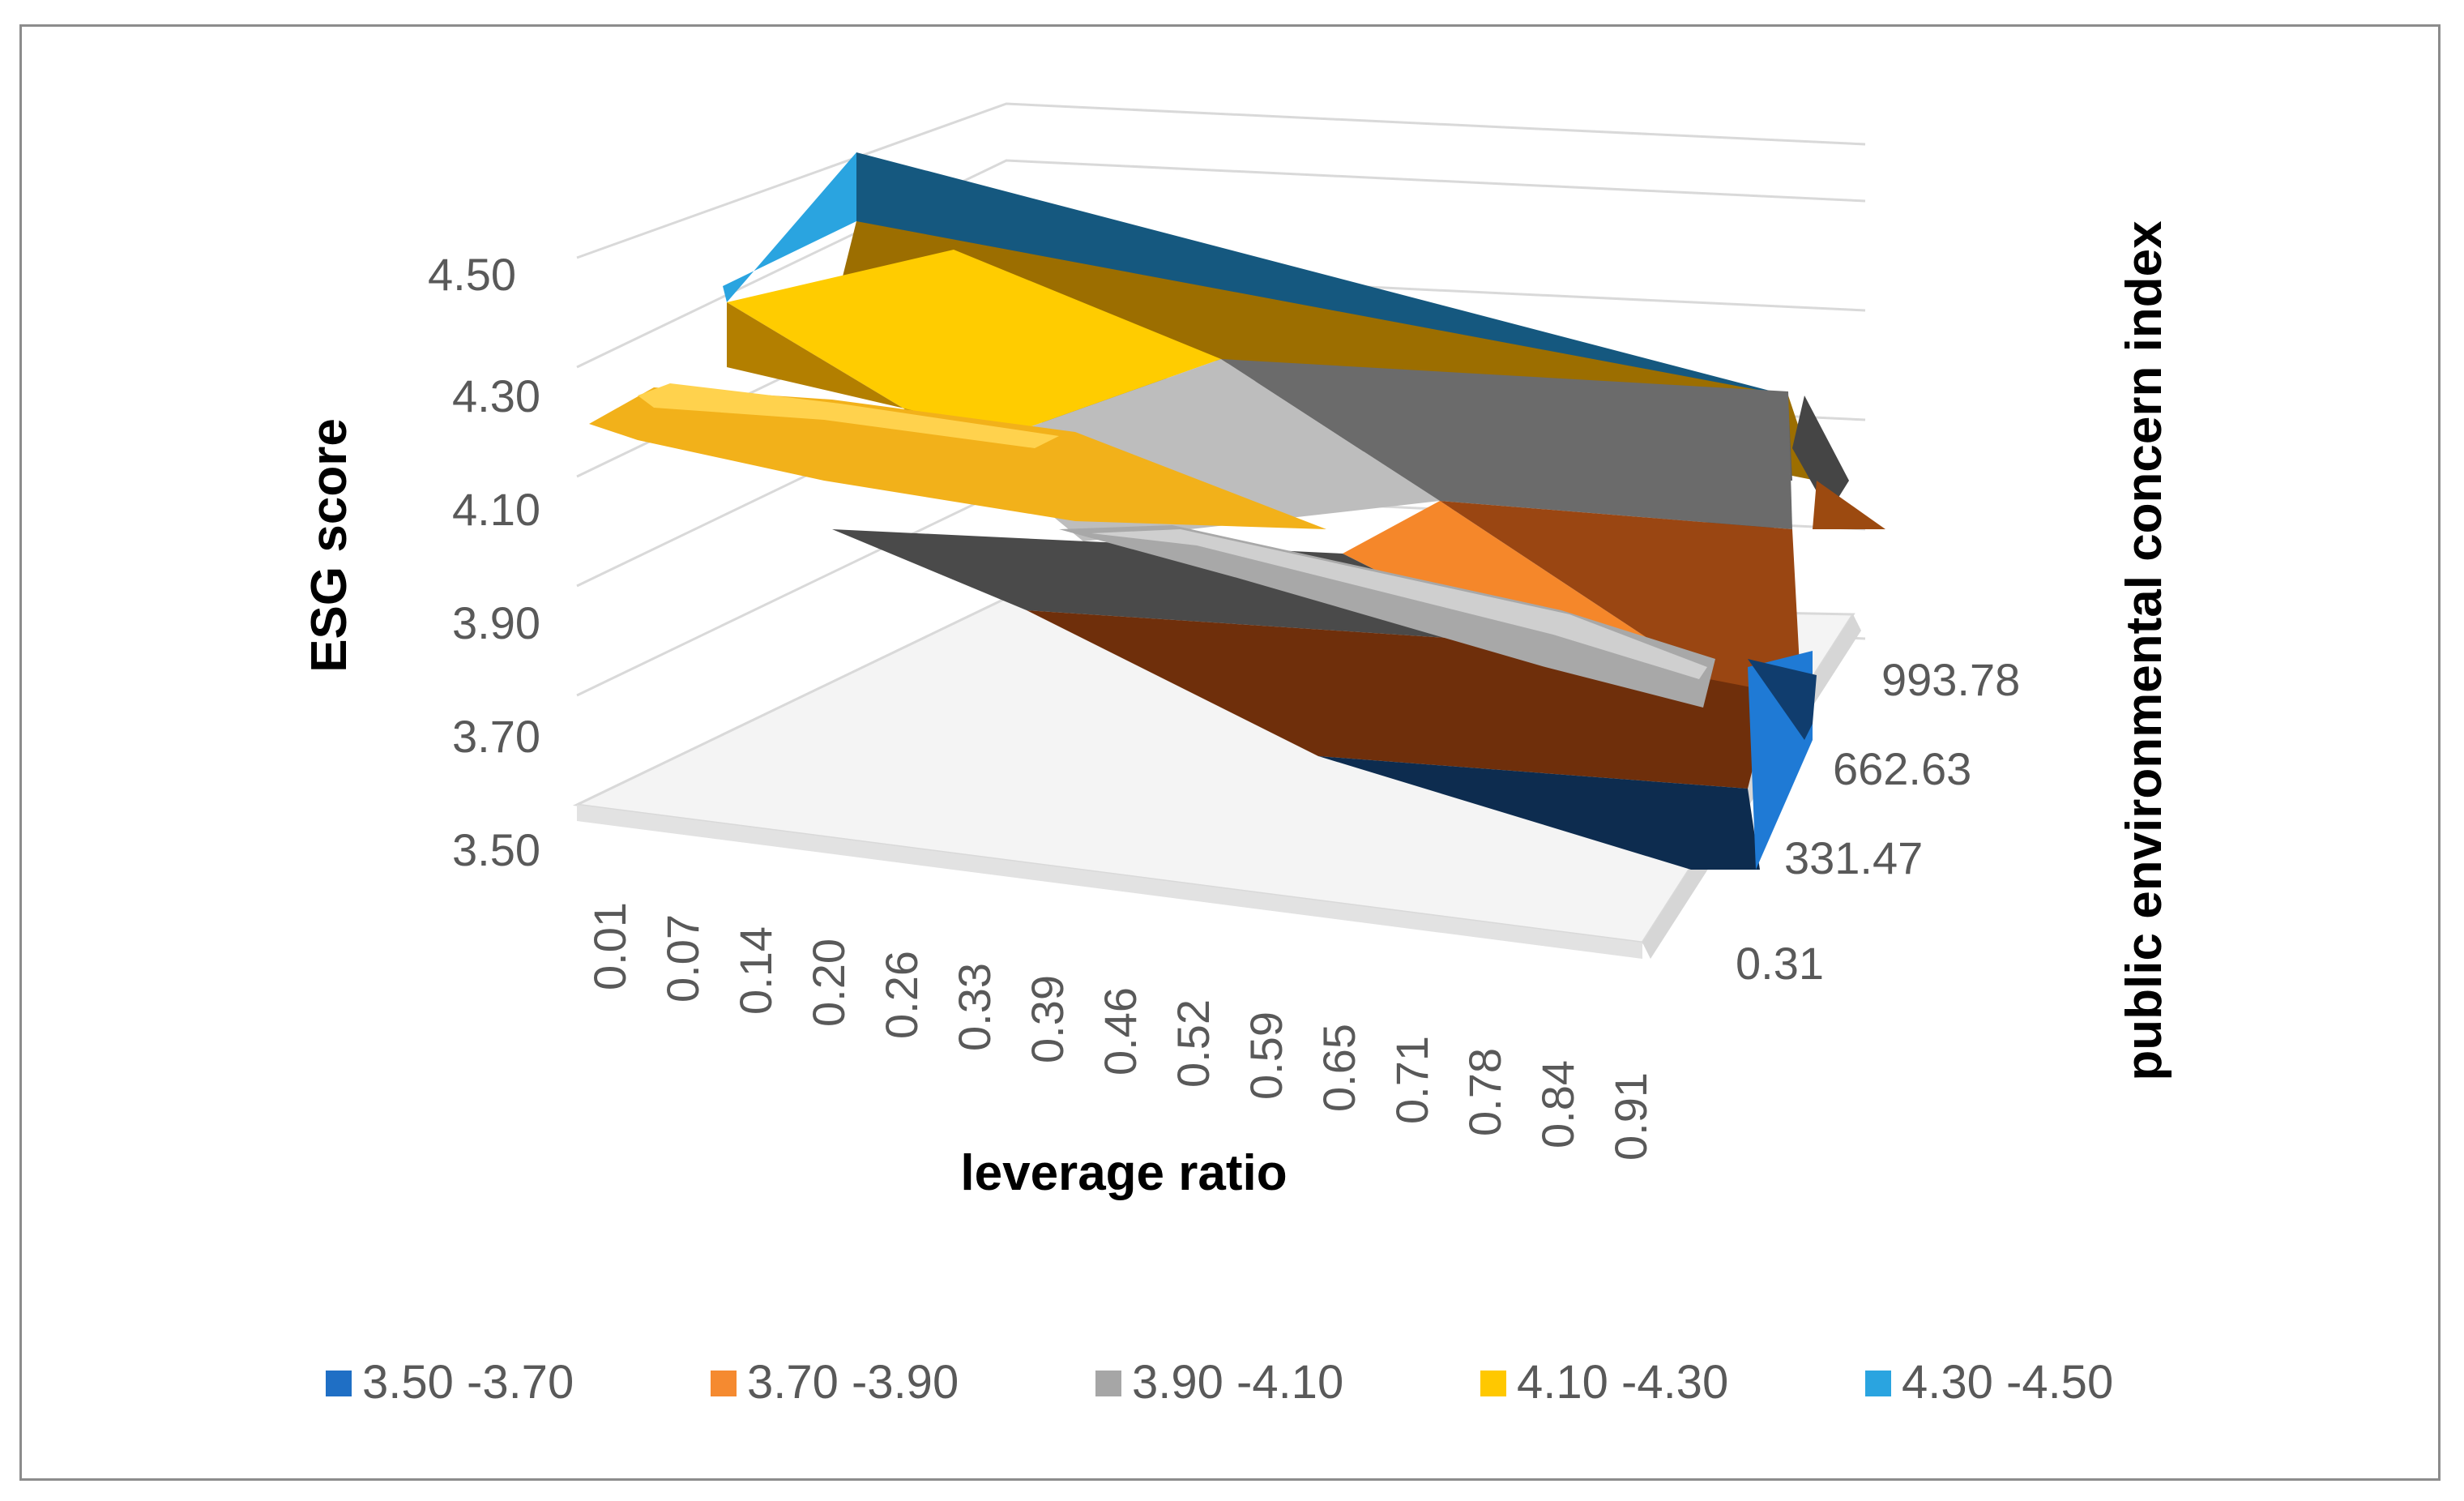  What do you see at coordinates (1123, 1173) in the screenshot?
I see `x-axis-title: leverage ratio` at bounding box center [1123, 1173].